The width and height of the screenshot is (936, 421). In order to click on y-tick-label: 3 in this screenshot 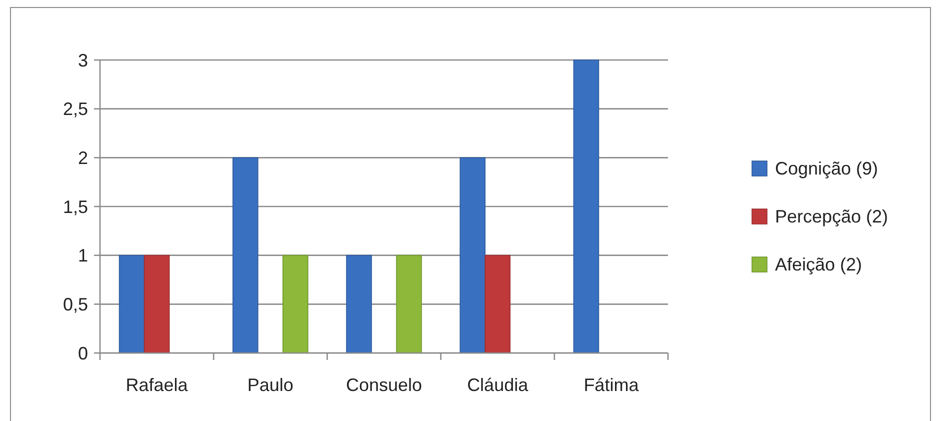, I will do `click(83, 60)`.